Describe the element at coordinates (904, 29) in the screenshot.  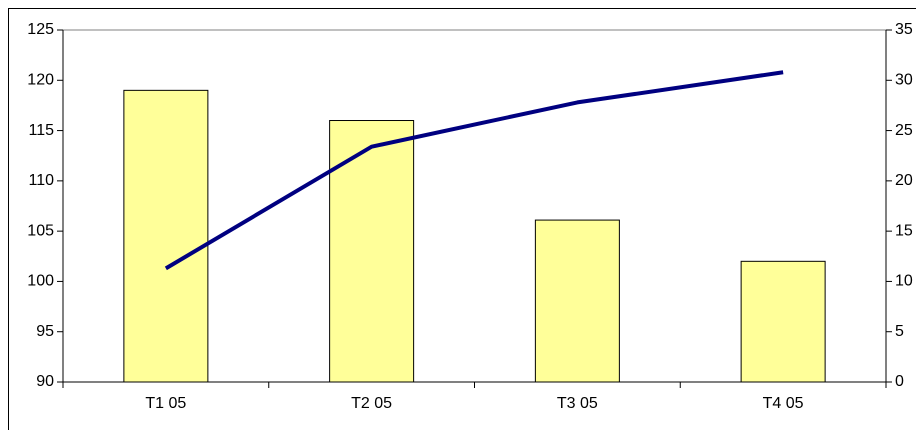
I see `y2-tick-label: 35` at that location.